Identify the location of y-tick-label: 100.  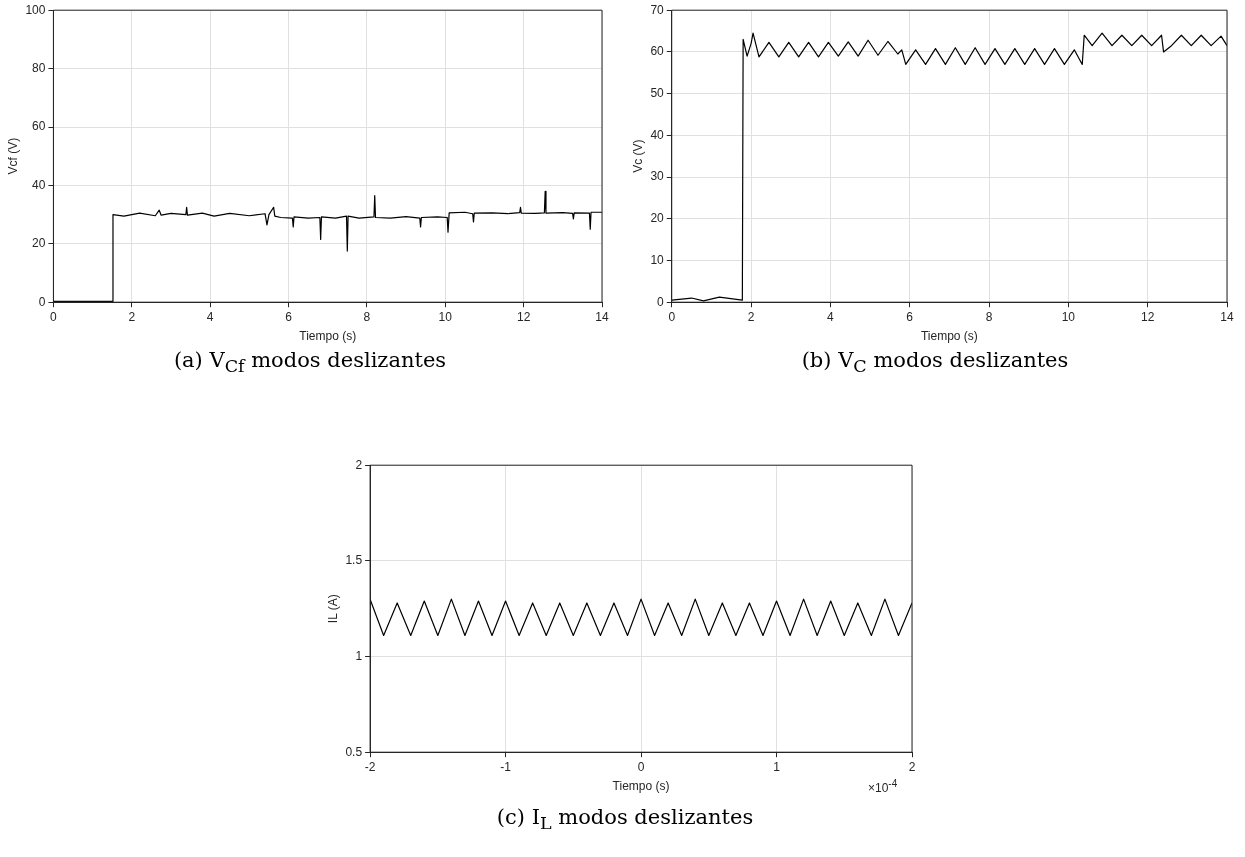
(35, 9).